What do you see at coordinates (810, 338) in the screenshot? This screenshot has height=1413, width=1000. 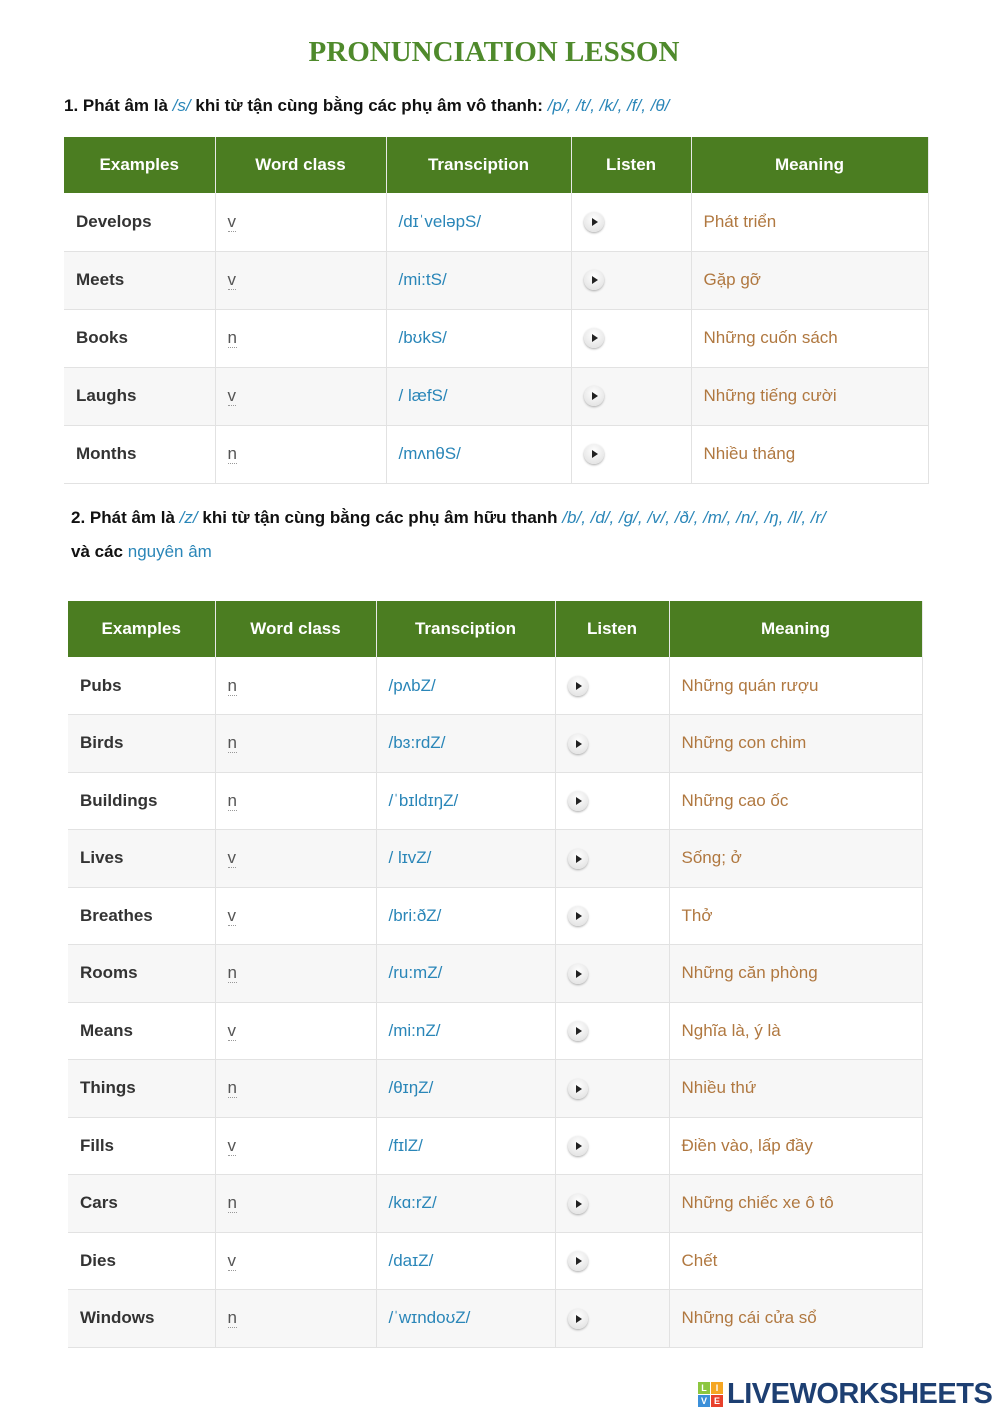 I see `meaning: Những cuốn sách` at bounding box center [810, 338].